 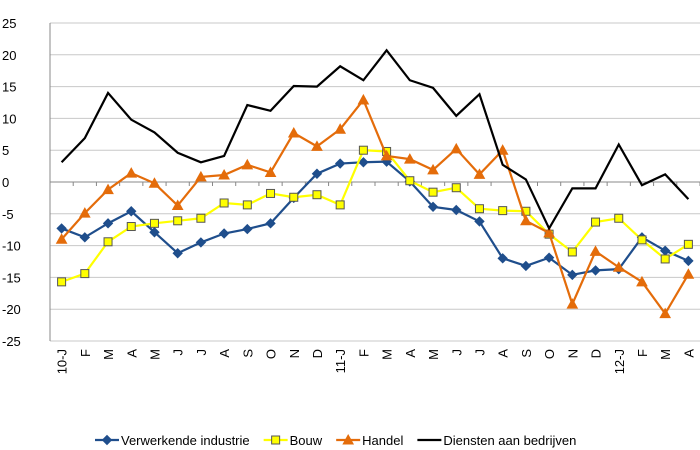 I want to click on y-tick-label: -10, so click(x=11, y=246).